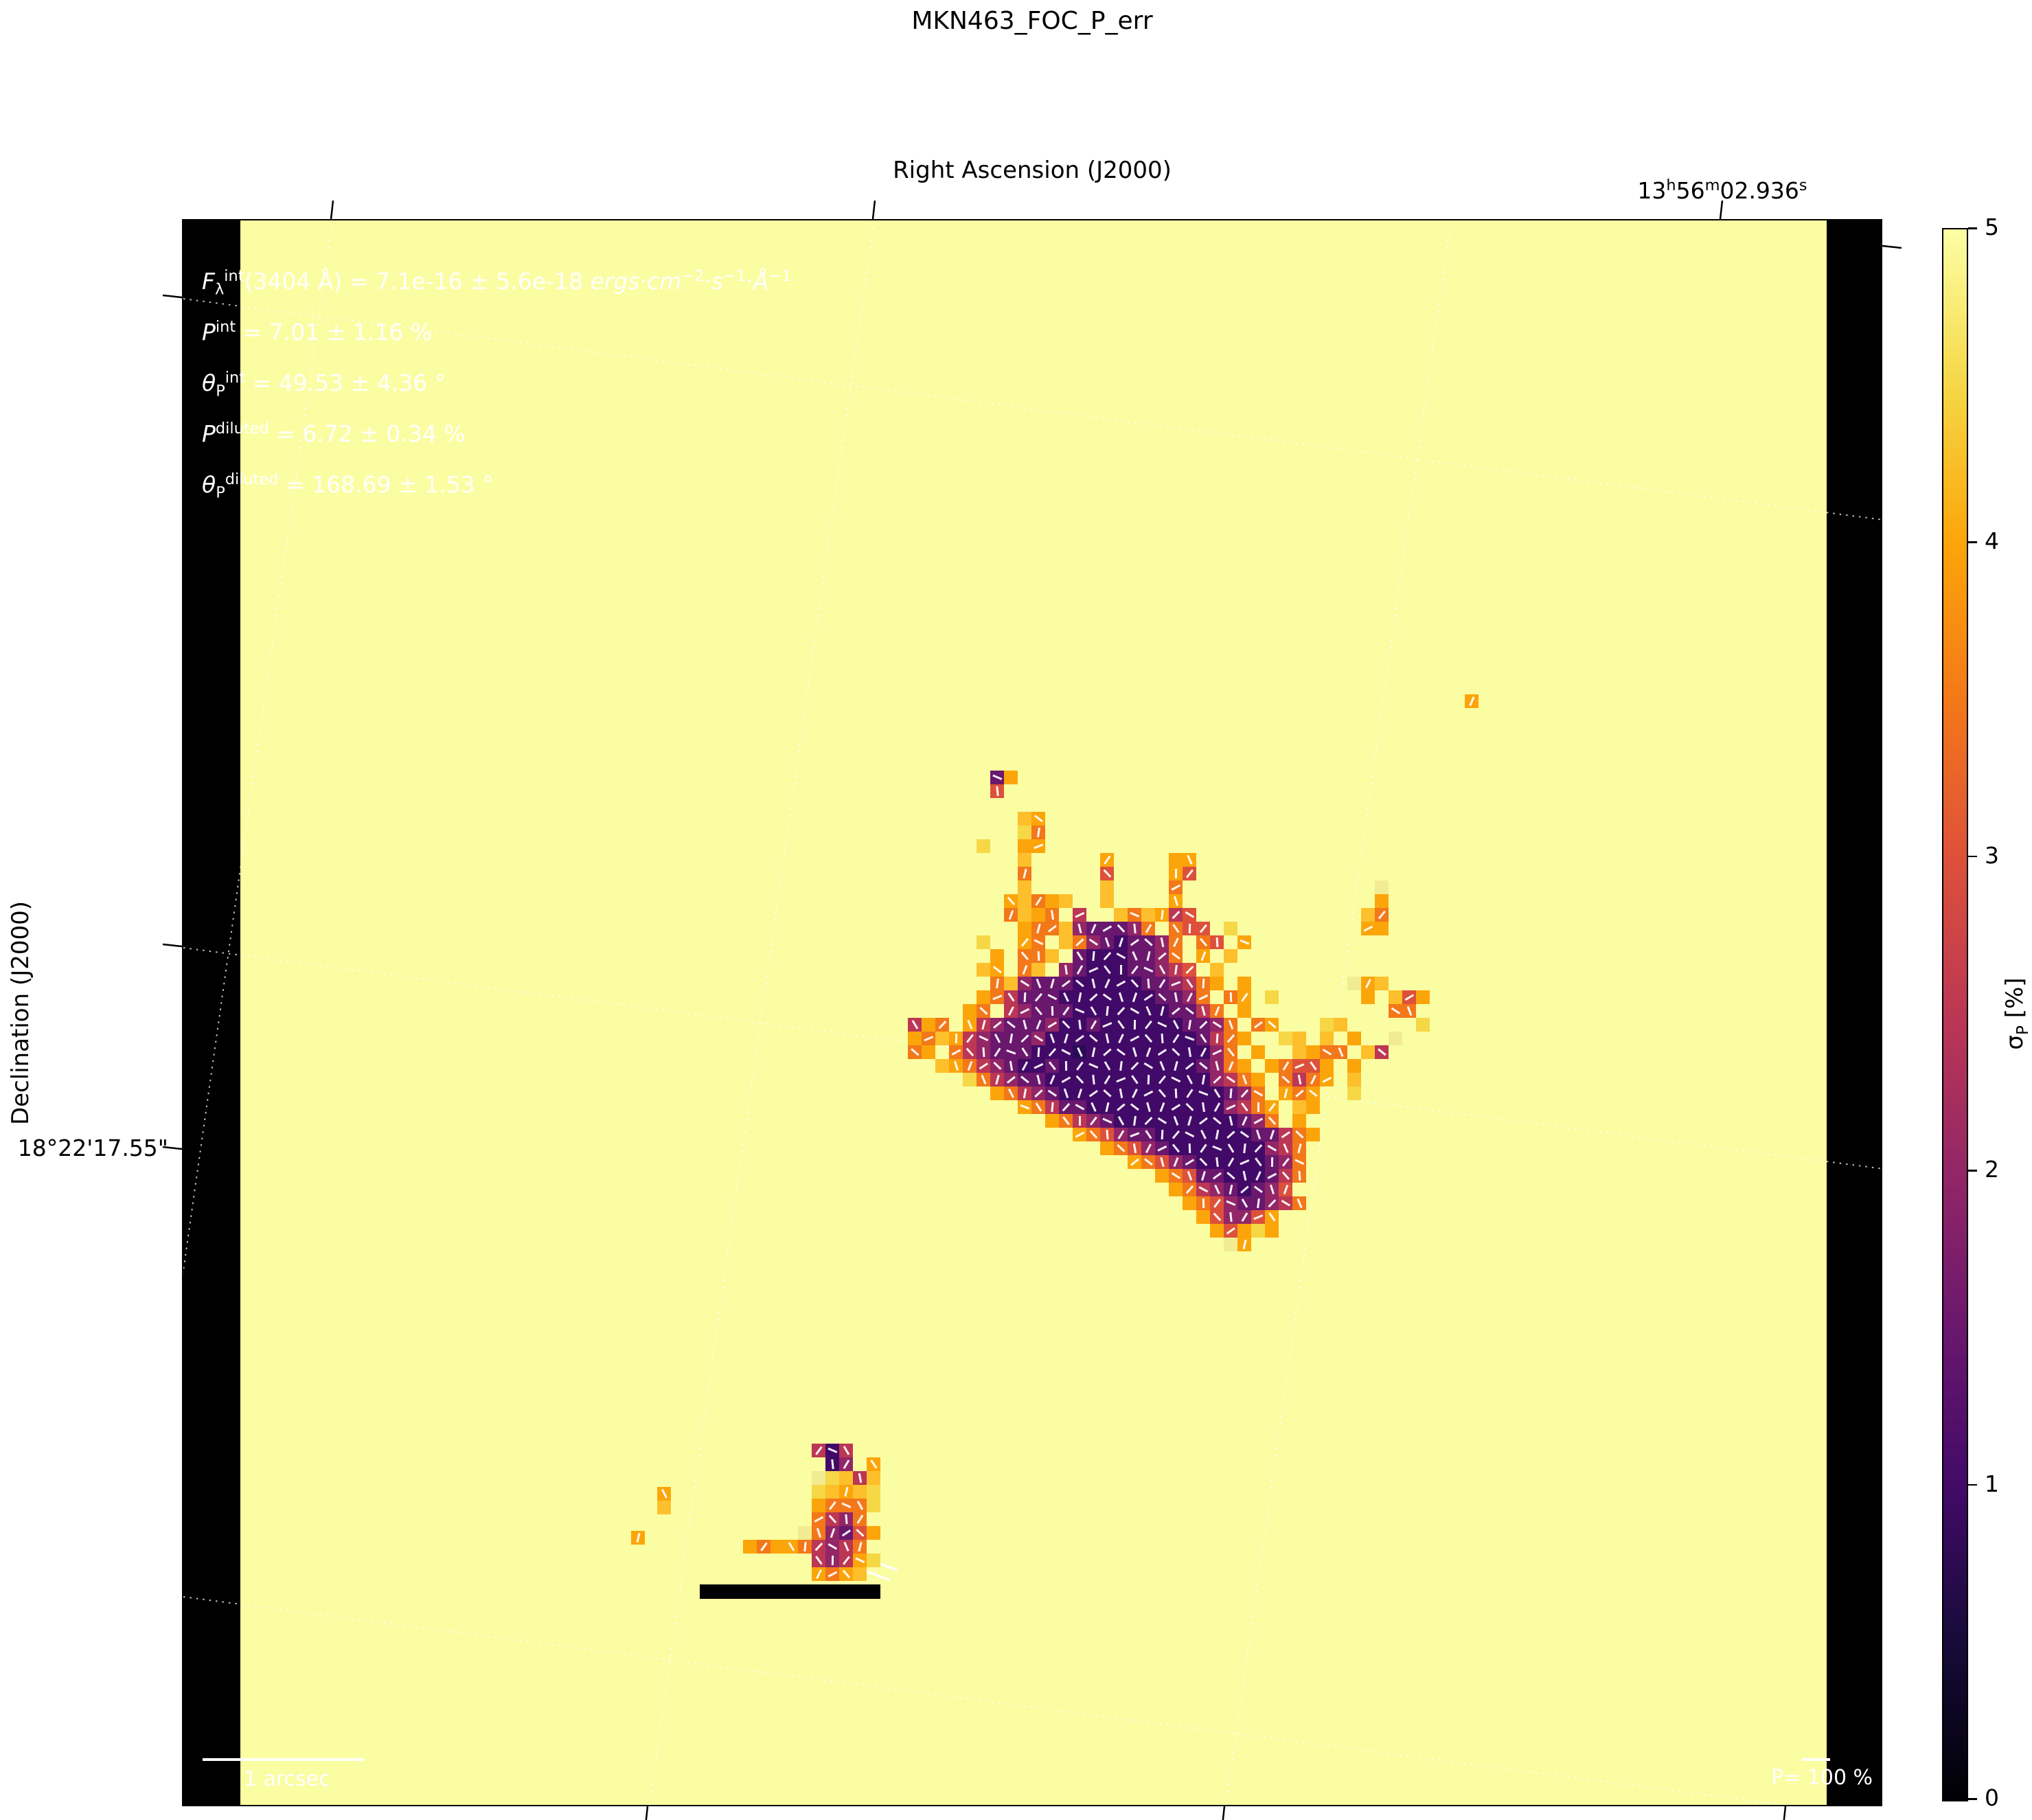 The image size is (2032, 1820). Describe the element at coordinates (1992, 1797) in the screenshot. I see `colorbar-tick-label: 0` at that location.